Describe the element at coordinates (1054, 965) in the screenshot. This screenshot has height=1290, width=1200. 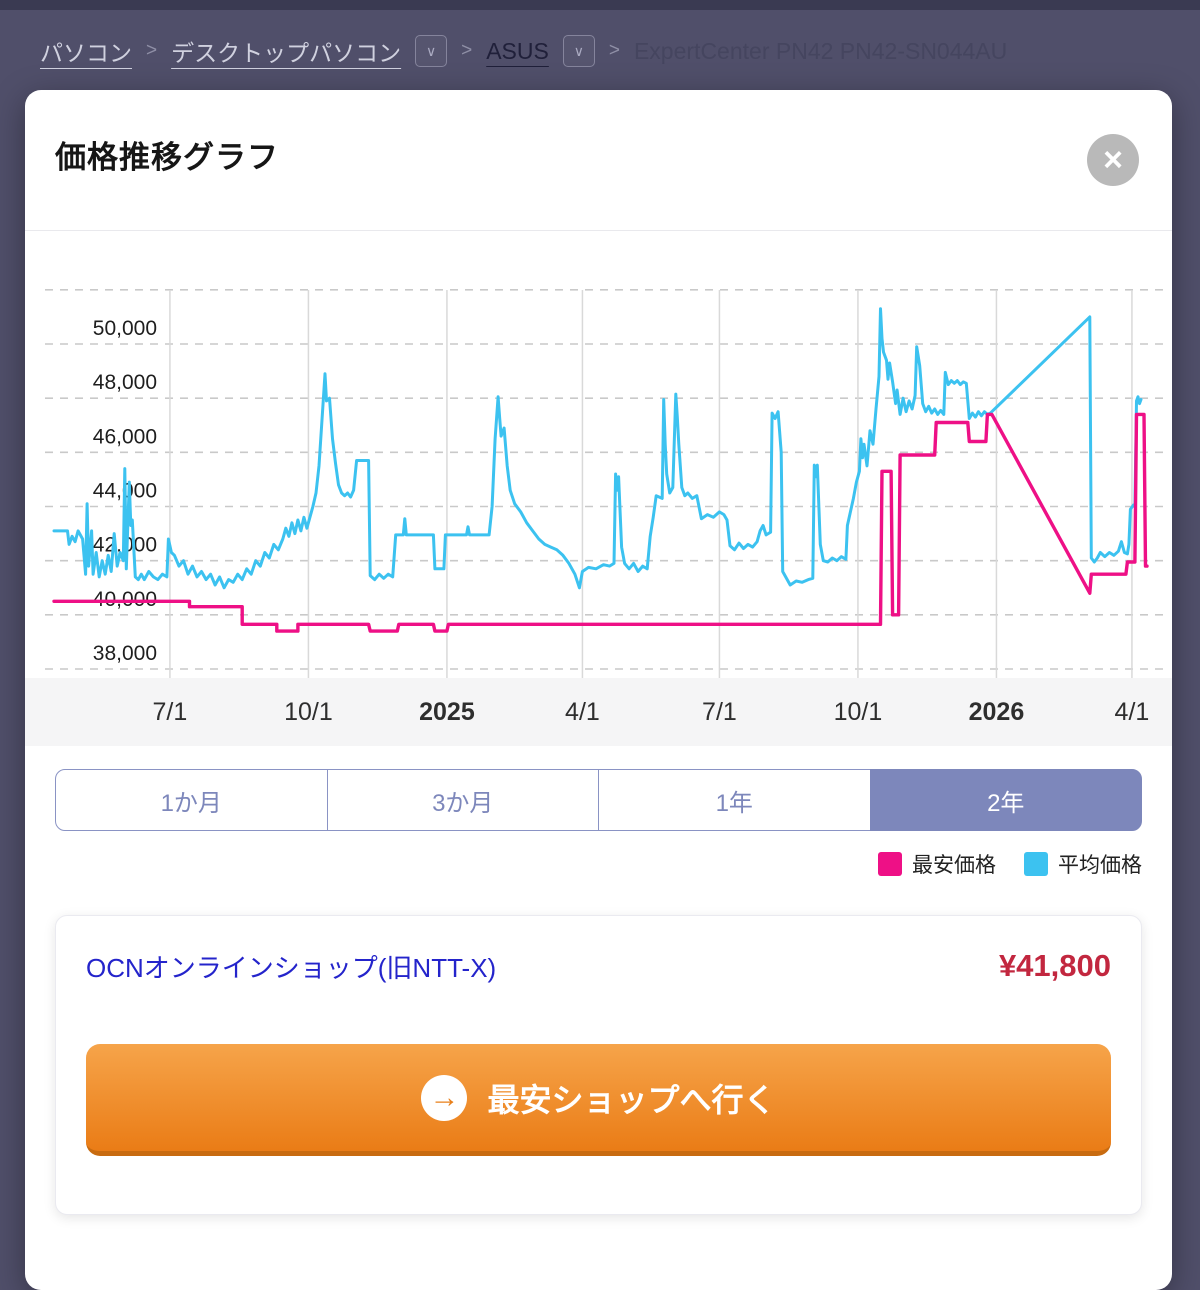
I see `shop-price: ¥41,800` at that location.